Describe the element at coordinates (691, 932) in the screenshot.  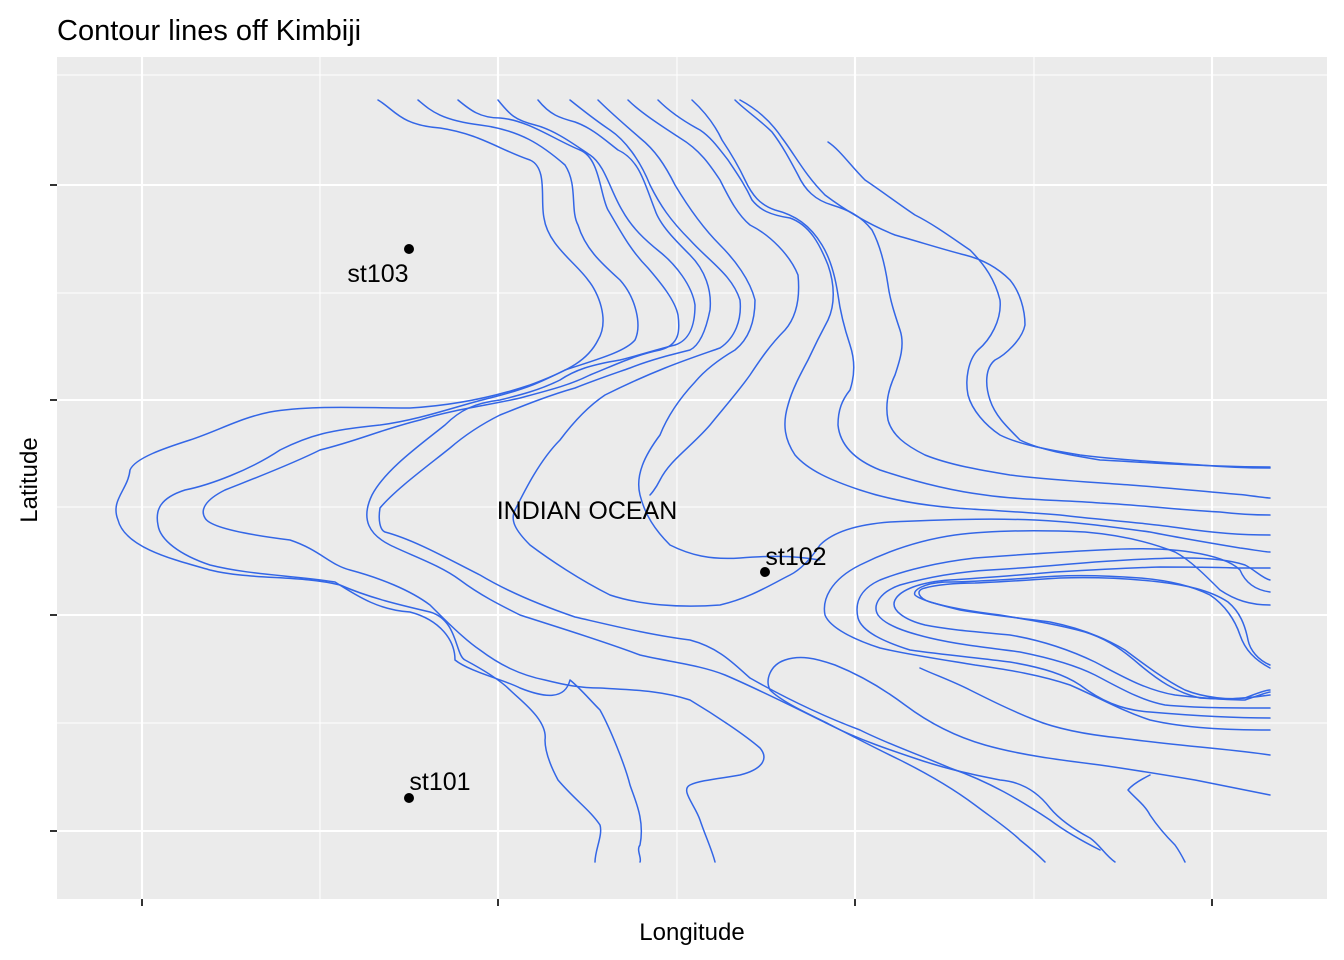
I see `x-axis-label: Longitude` at that location.